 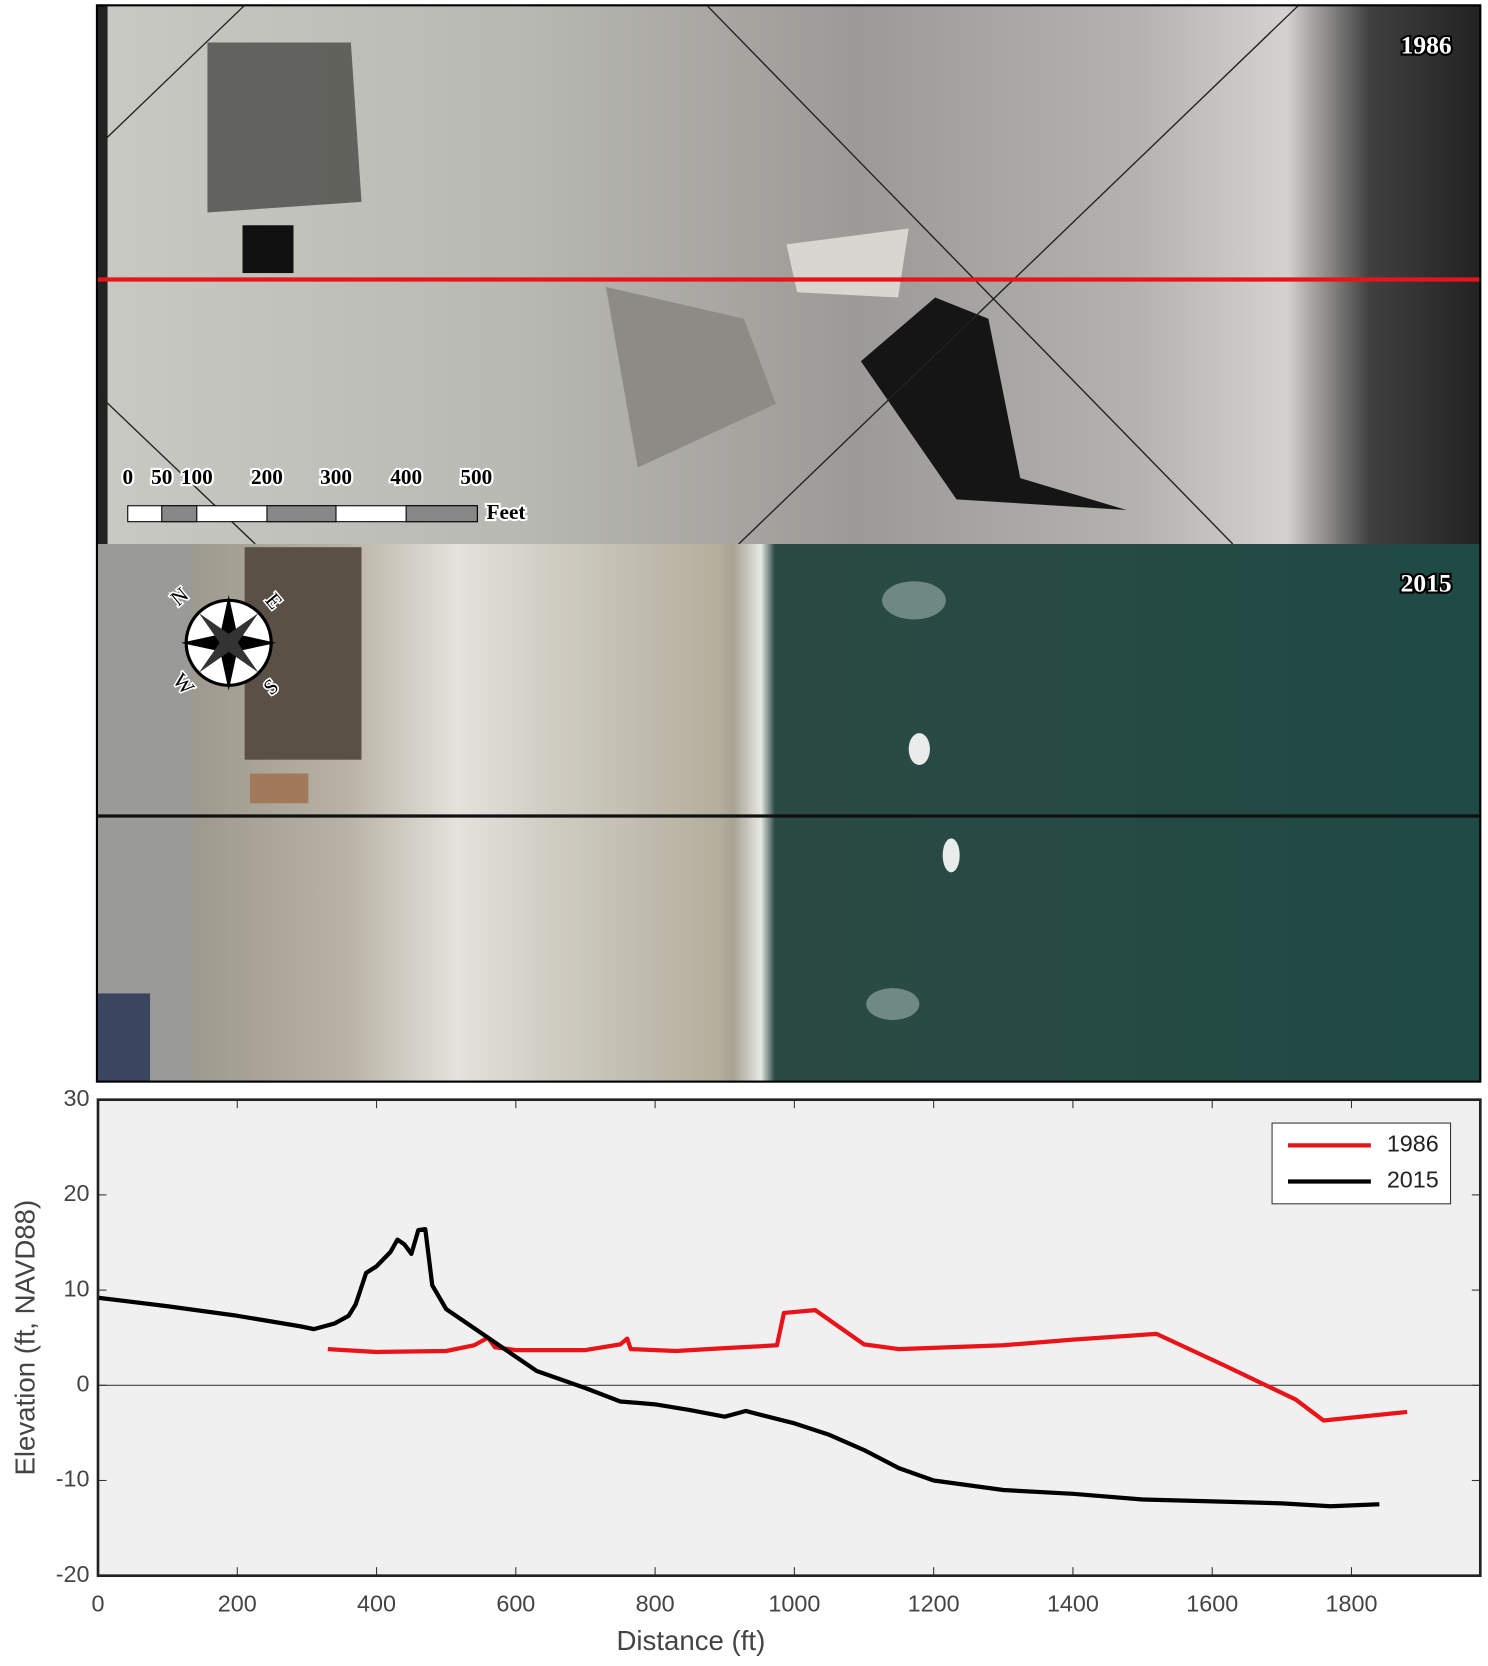 What do you see at coordinates (237, 1604) in the screenshot?
I see `x-tick-label: 200` at bounding box center [237, 1604].